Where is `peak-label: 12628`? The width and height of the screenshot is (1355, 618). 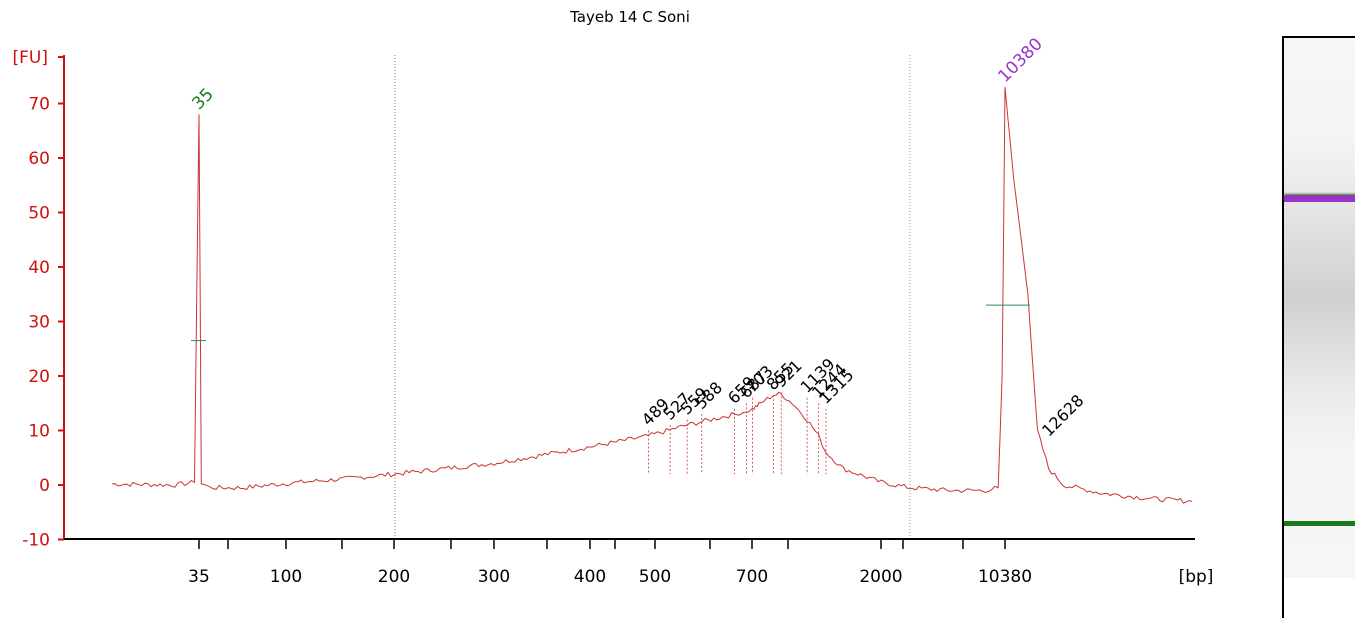 peak-label: 12628 is located at coordinates (1062, 415).